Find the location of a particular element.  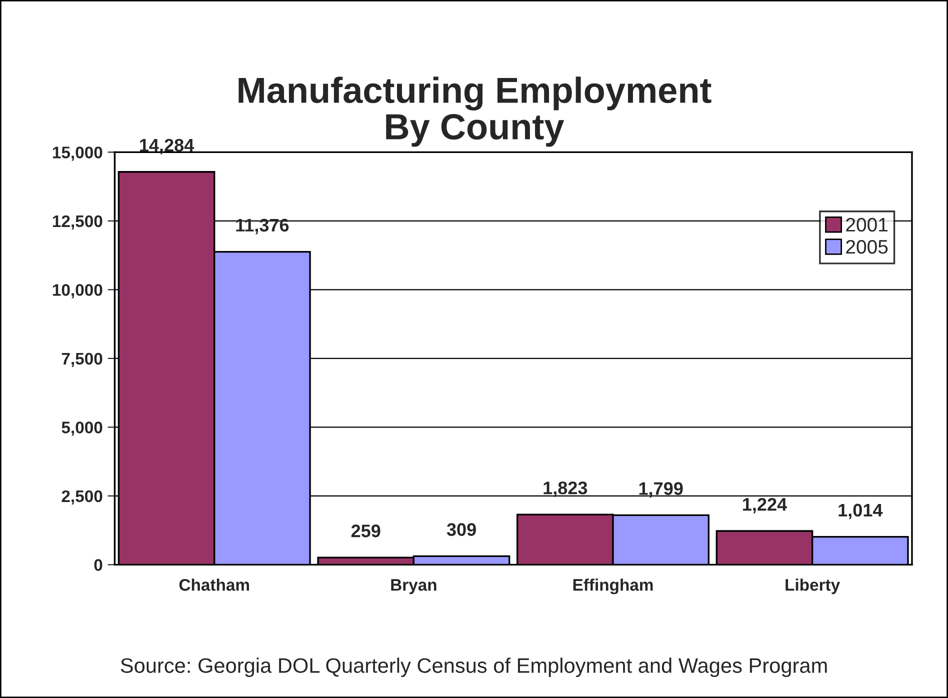

y-tick-label: 10,000 is located at coordinates (77, 291).